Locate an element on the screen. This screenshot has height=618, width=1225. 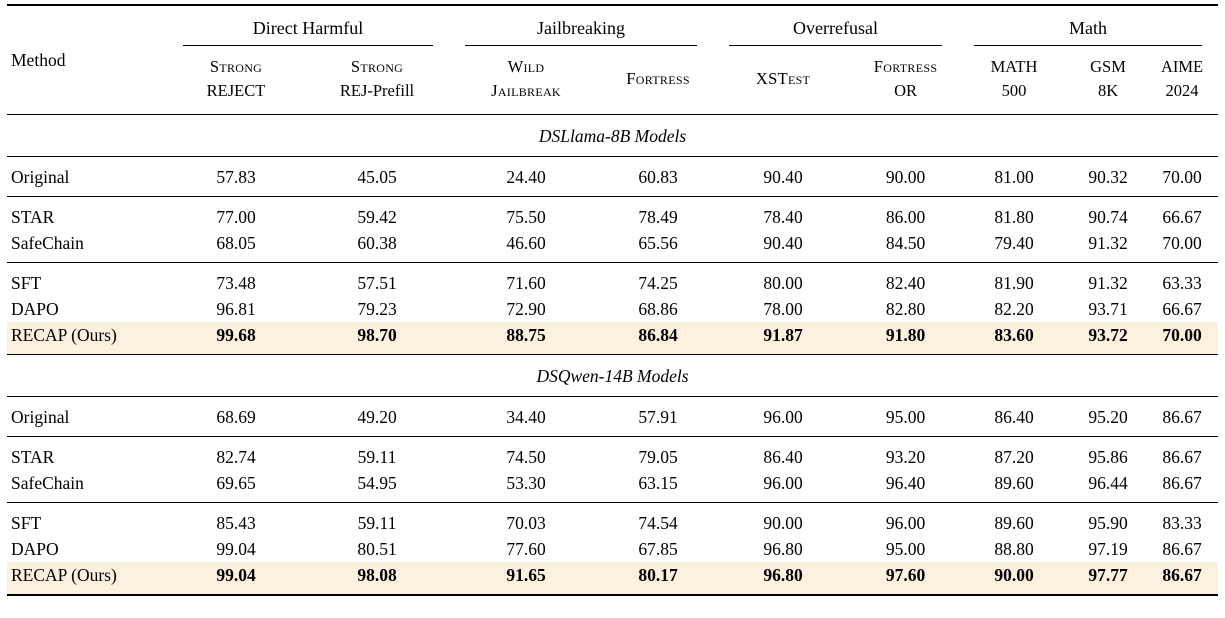
column-header-line: REJECT is located at coordinates (236, 90).